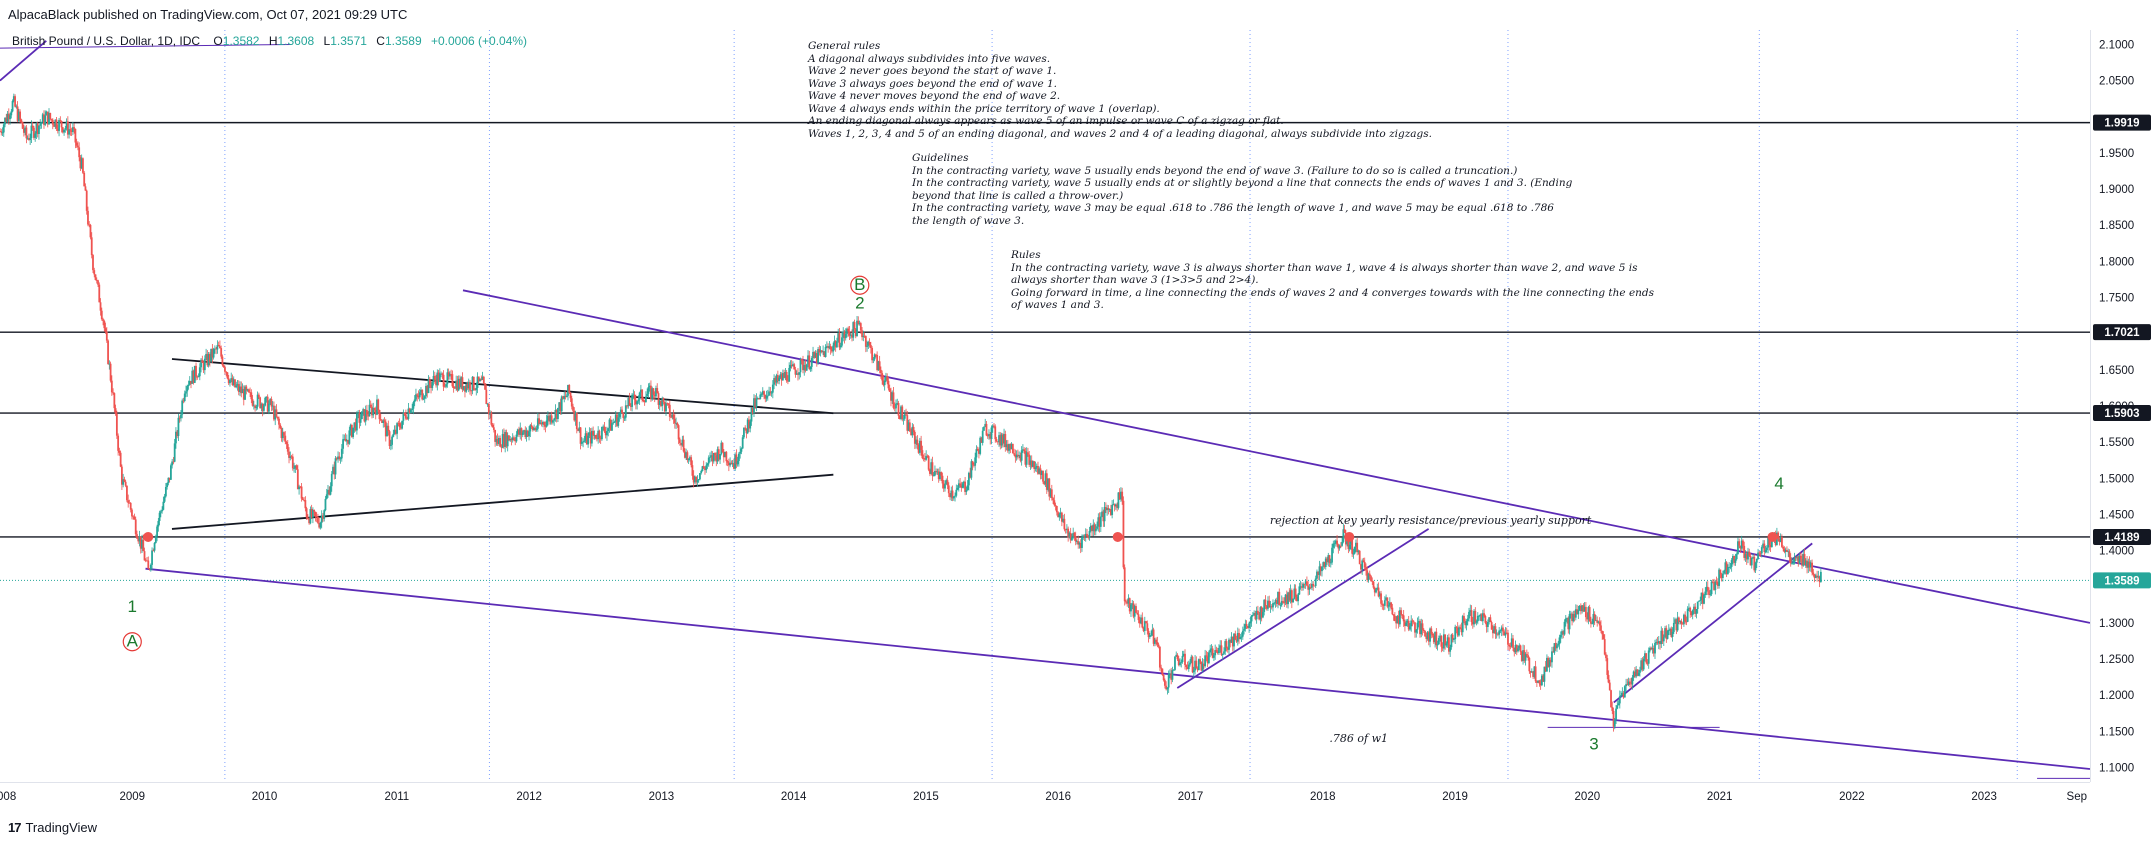  What do you see at coordinates (399, 41) in the screenshot?
I see `ohlc-close: C1.3589` at bounding box center [399, 41].